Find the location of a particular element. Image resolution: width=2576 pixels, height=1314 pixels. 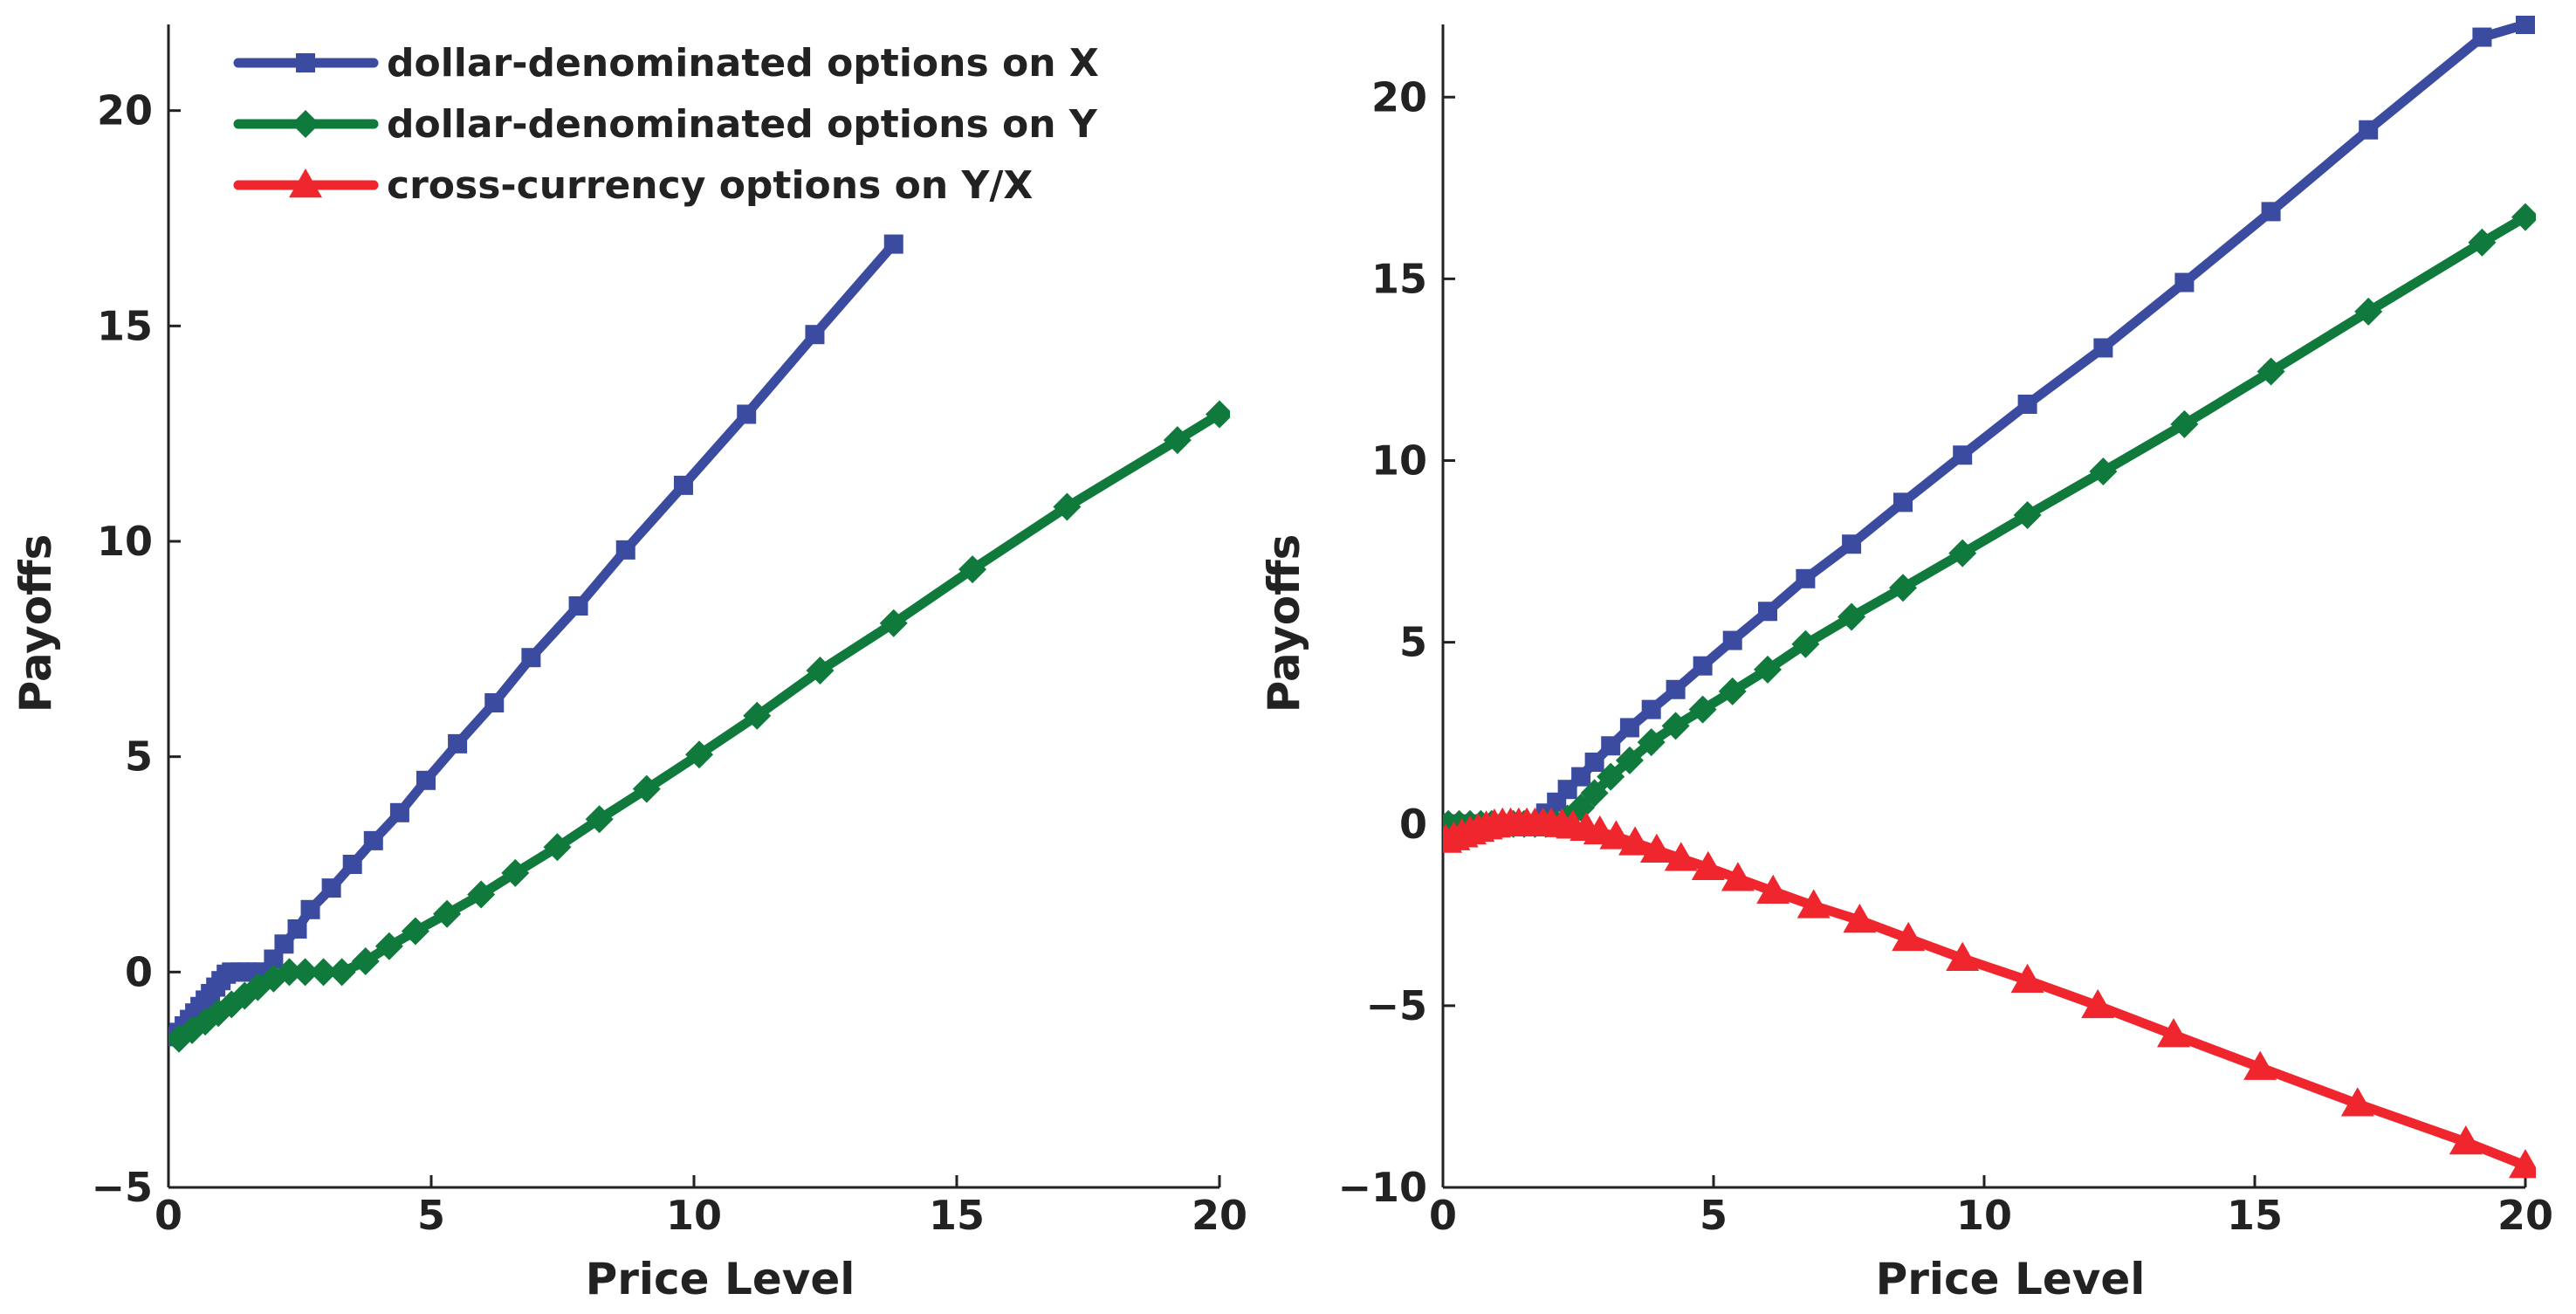

legend-entry: dollar-denominated options on Y is located at coordinates (665, 124).